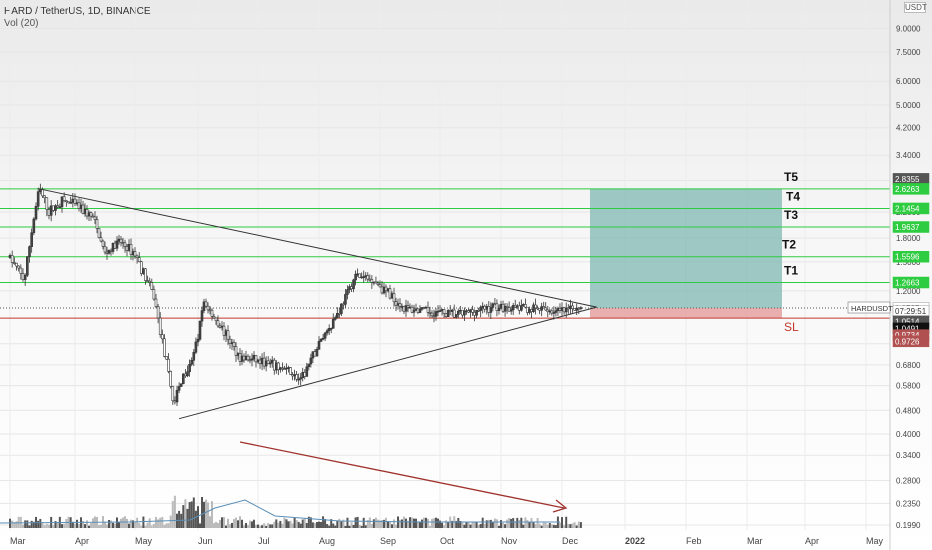  I want to click on profit-zone, so click(686, 248).